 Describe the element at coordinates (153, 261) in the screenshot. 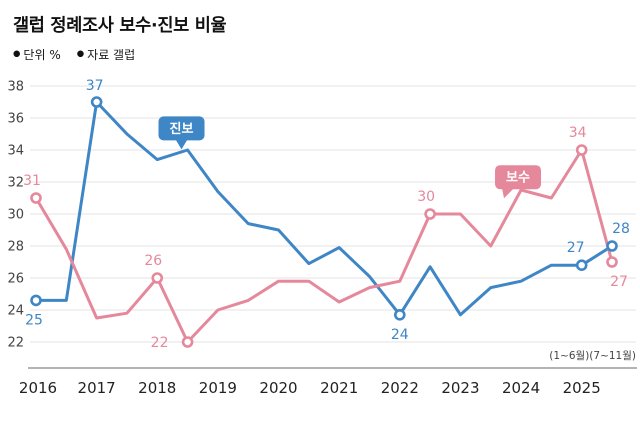

I see `data-point-label: 26` at that location.